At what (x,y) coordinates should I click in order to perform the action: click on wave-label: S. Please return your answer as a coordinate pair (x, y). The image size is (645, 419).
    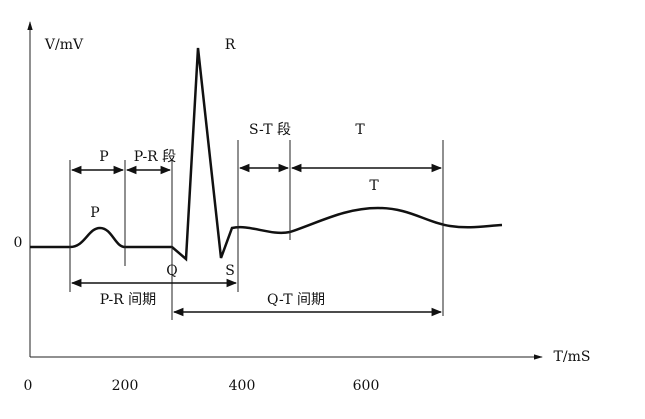
    Looking at the image, I should click on (230, 271).